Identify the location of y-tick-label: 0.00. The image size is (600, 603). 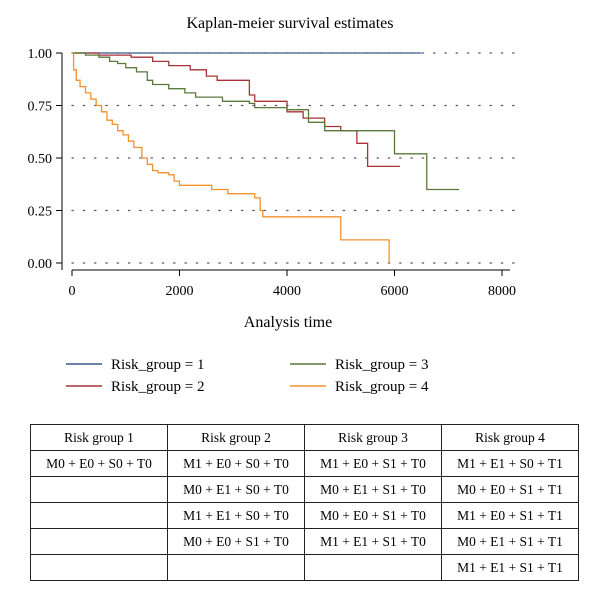
(40, 264).